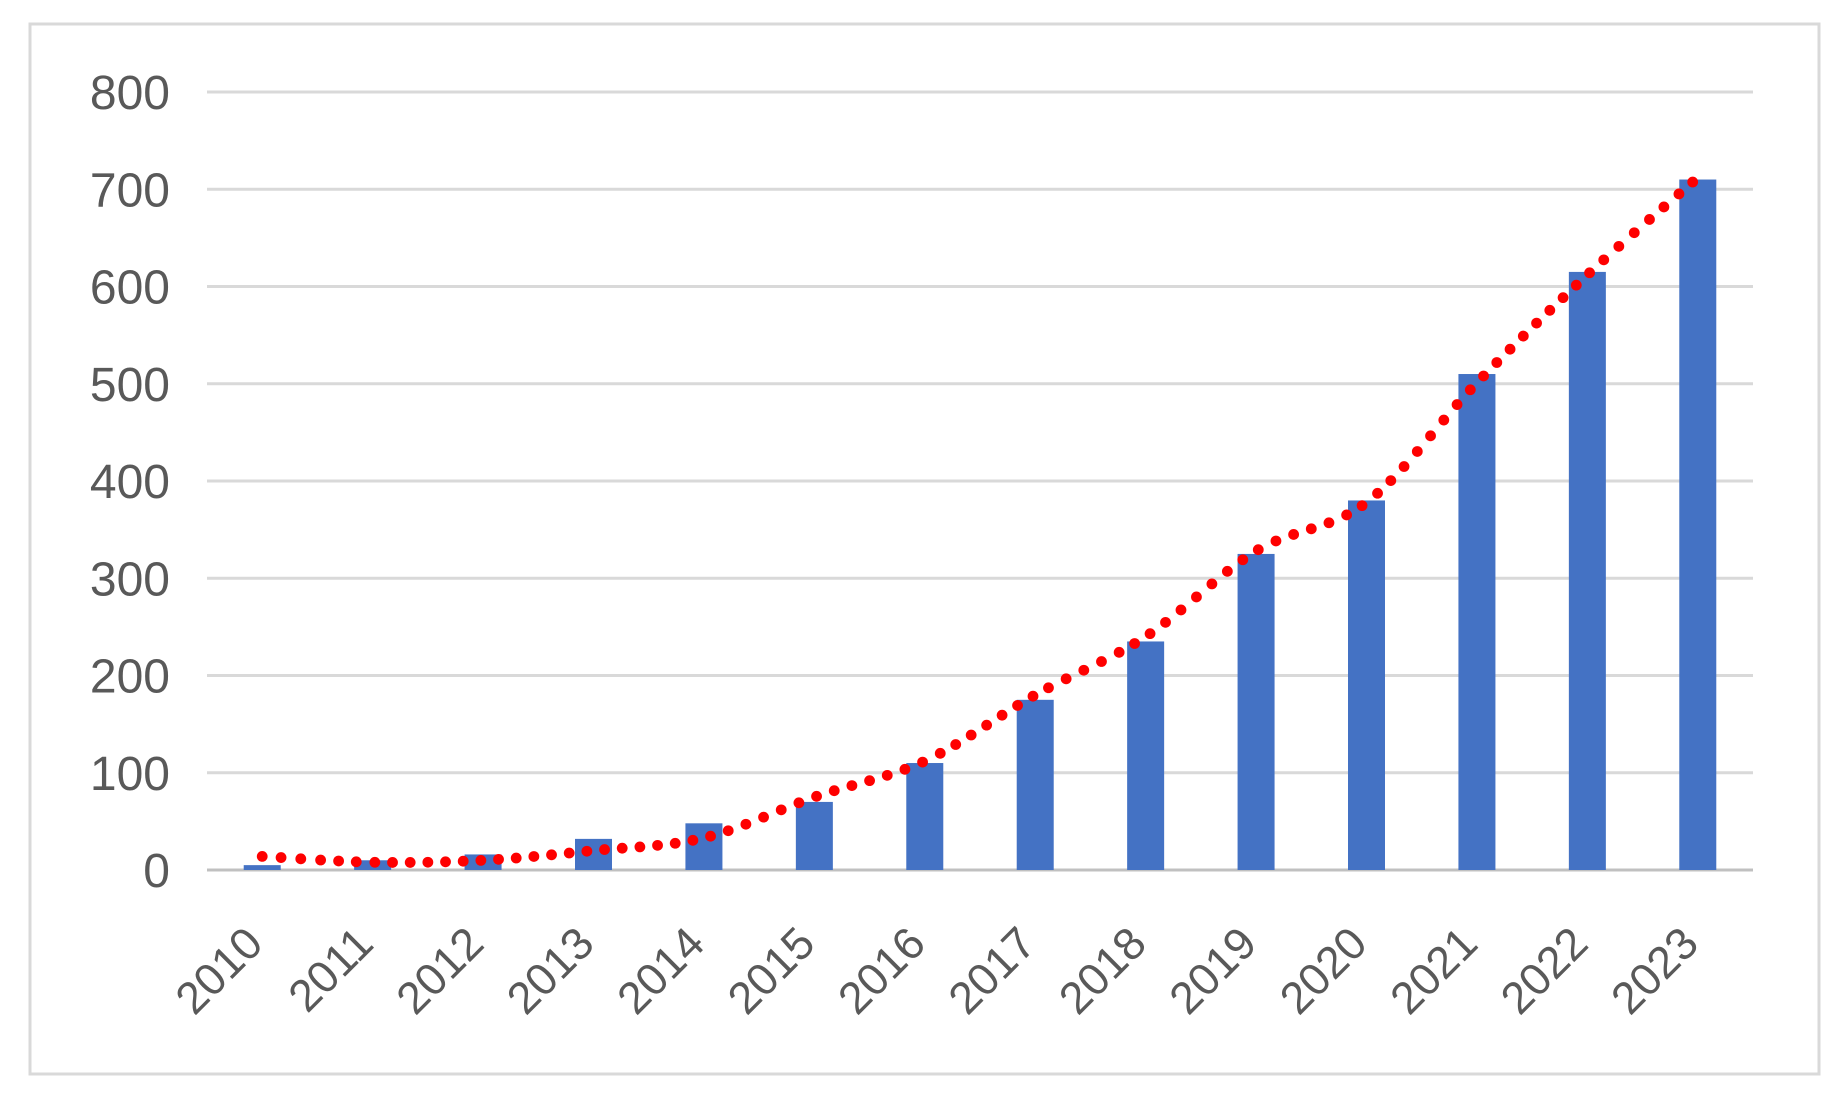 The height and width of the screenshot is (1101, 1843). Describe the element at coordinates (1035, 784) in the screenshot. I see `bar-2017` at that location.